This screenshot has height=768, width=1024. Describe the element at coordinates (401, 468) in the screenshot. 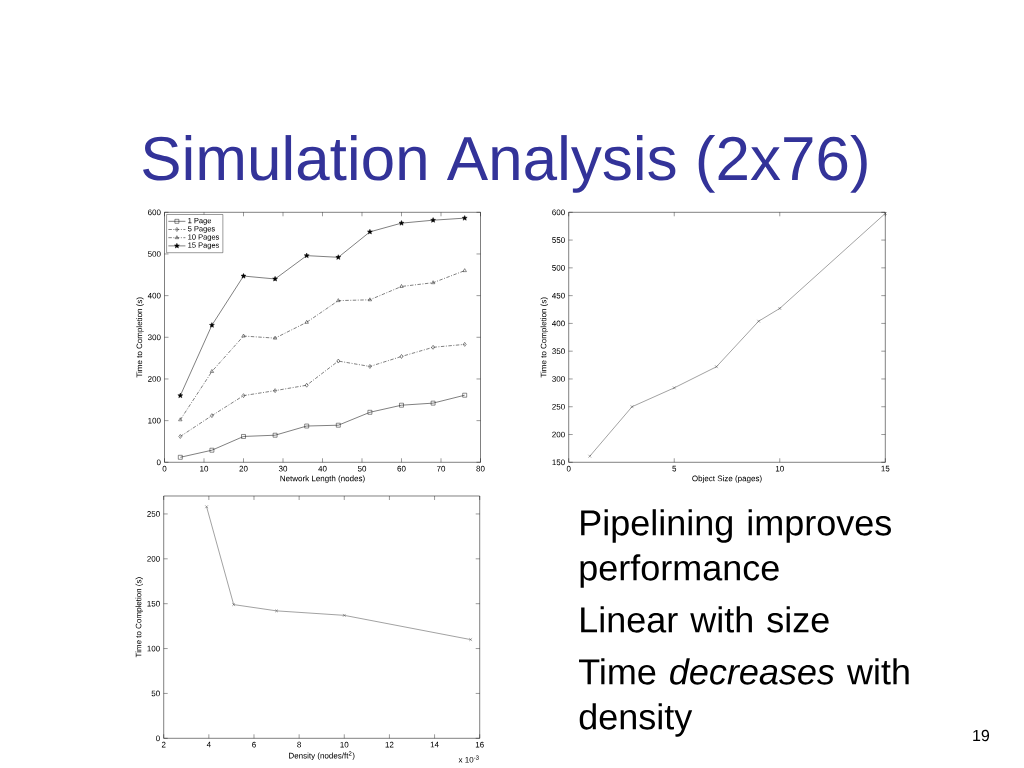

I see `x-tick-label: 60` at that location.